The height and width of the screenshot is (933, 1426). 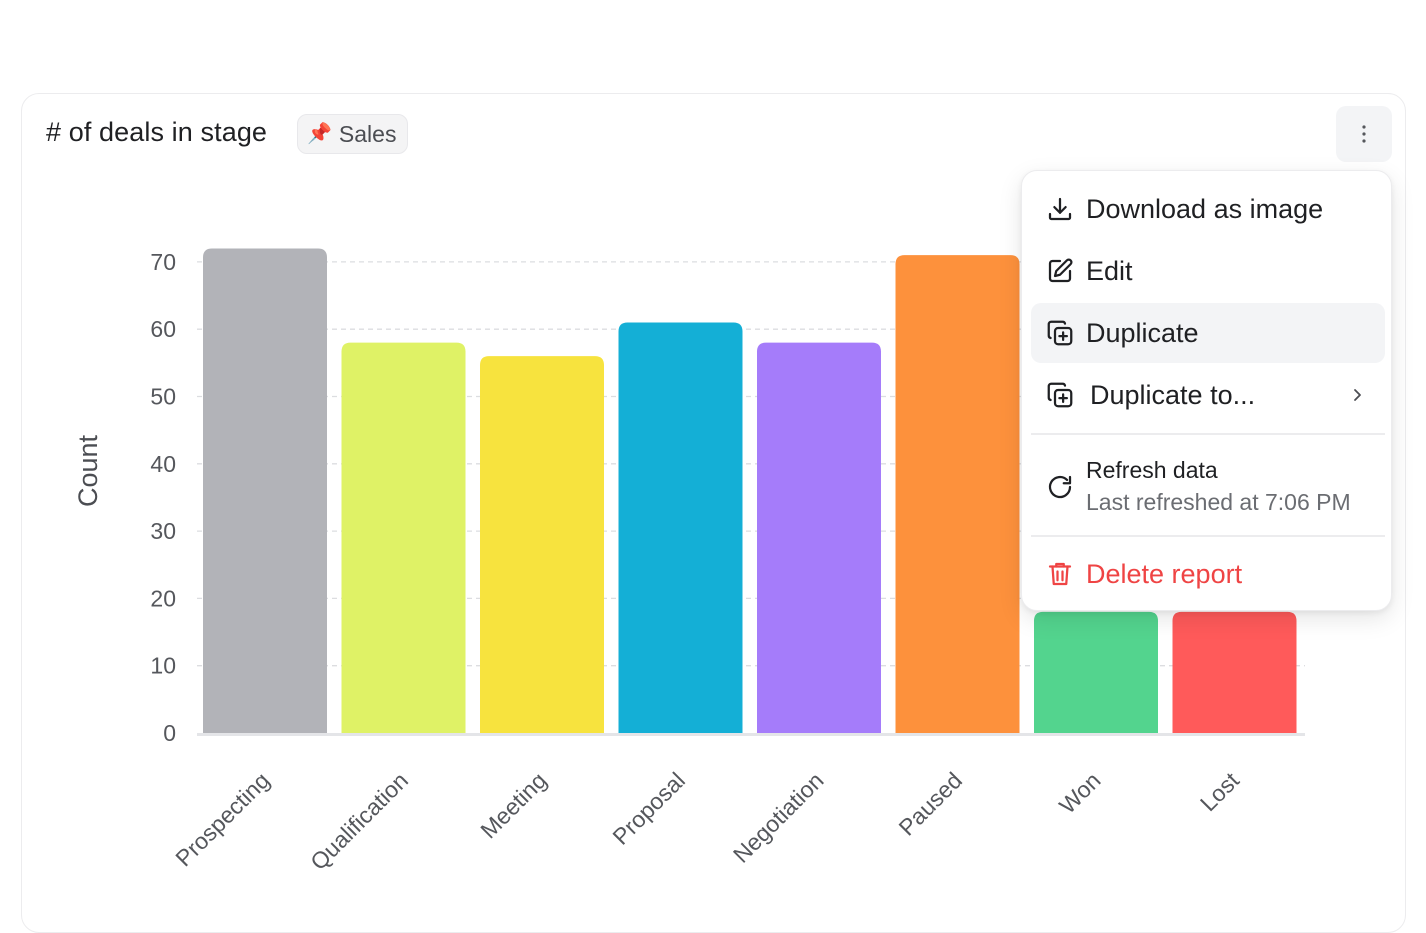 What do you see at coordinates (1164, 573) in the screenshot?
I see `menu-label-delete: Delete report` at bounding box center [1164, 573].